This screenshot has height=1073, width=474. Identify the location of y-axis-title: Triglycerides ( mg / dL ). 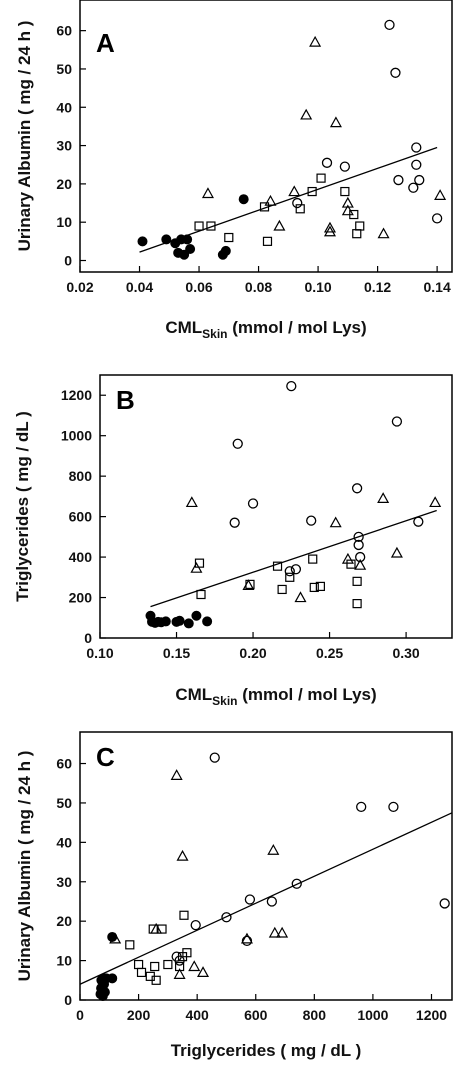
(22, 506).